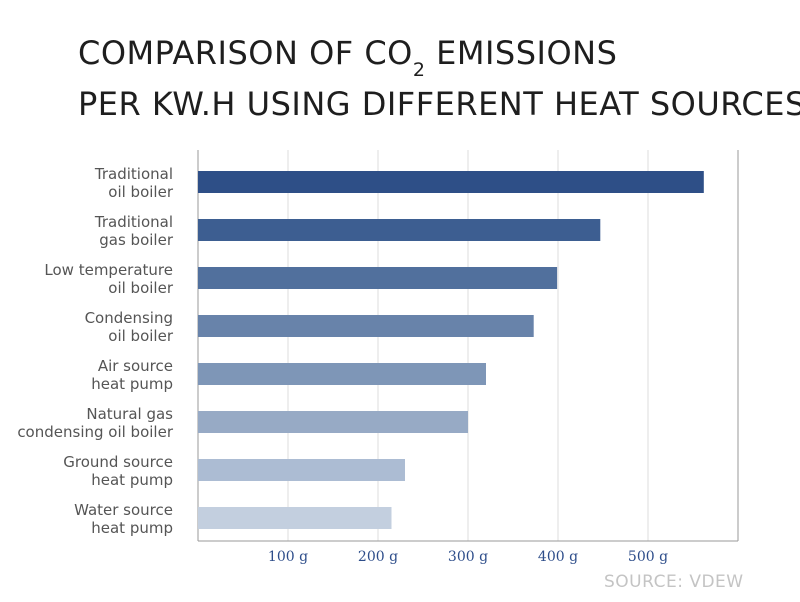 Image resolution: width=800 pixels, height=602 pixels. I want to click on title-subscript: 2, so click(419, 70).